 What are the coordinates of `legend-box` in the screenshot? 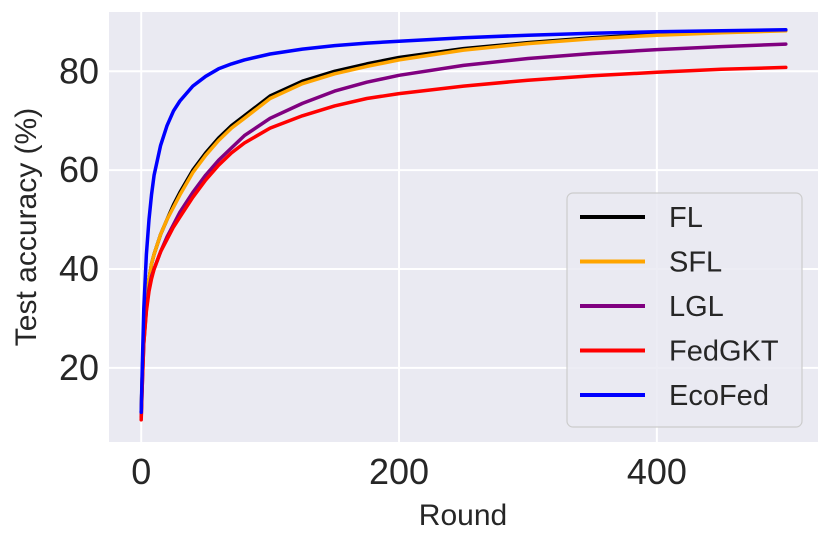 It's located at (684, 310).